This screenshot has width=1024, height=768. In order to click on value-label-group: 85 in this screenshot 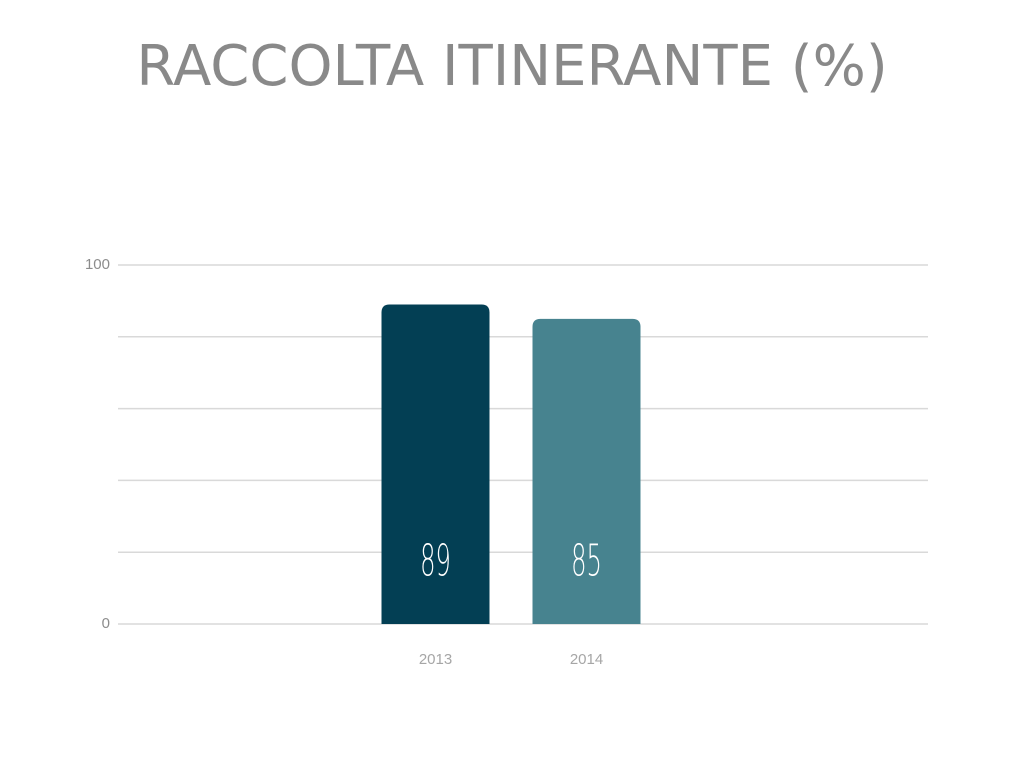, I will do `click(586, 561)`.